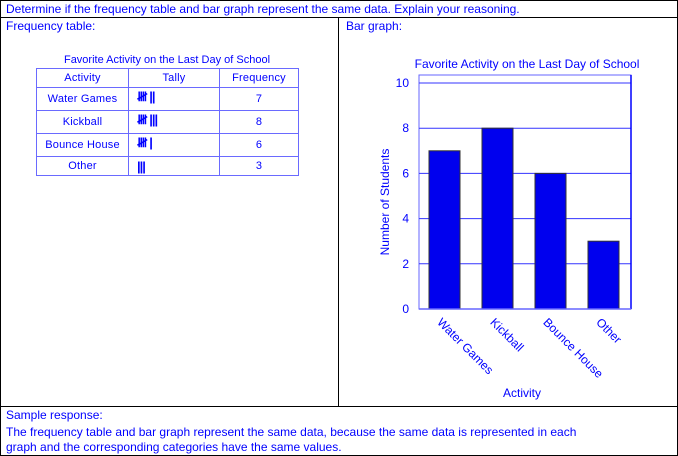  What do you see at coordinates (82, 78) in the screenshot?
I see `header-activity: Activity` at bounding box center [82, 78].